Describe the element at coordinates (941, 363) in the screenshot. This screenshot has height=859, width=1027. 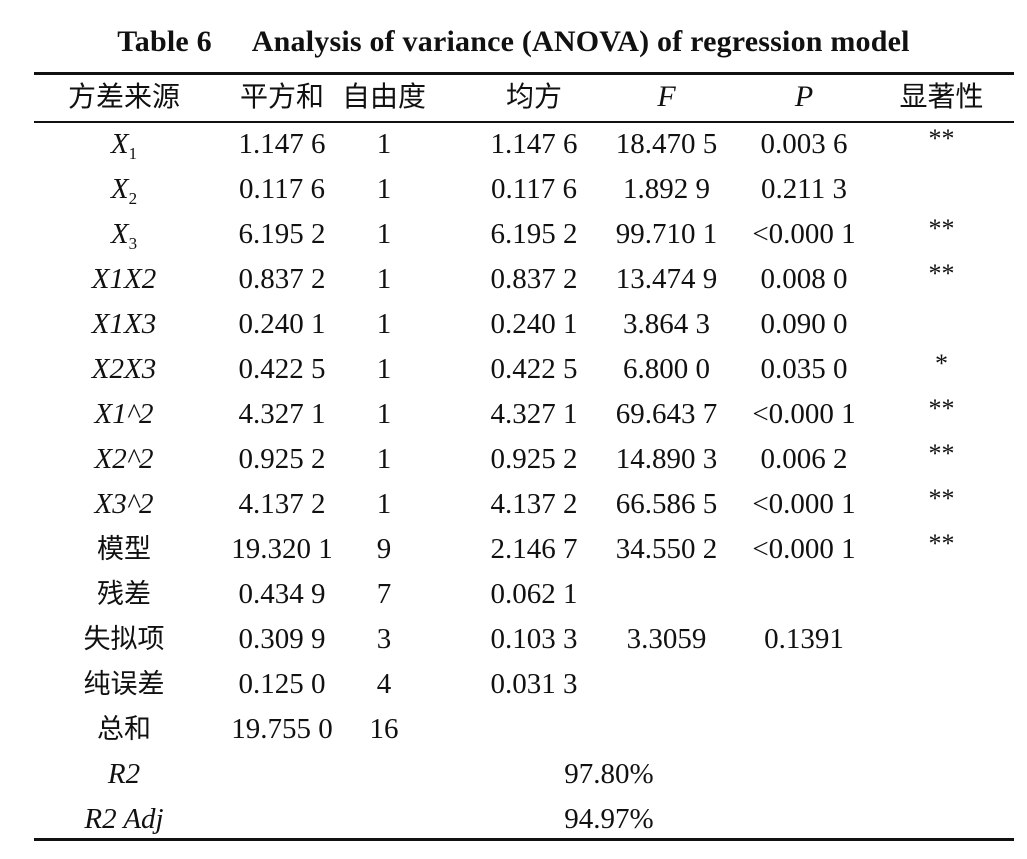
I see `significance-cell: *` at that location.